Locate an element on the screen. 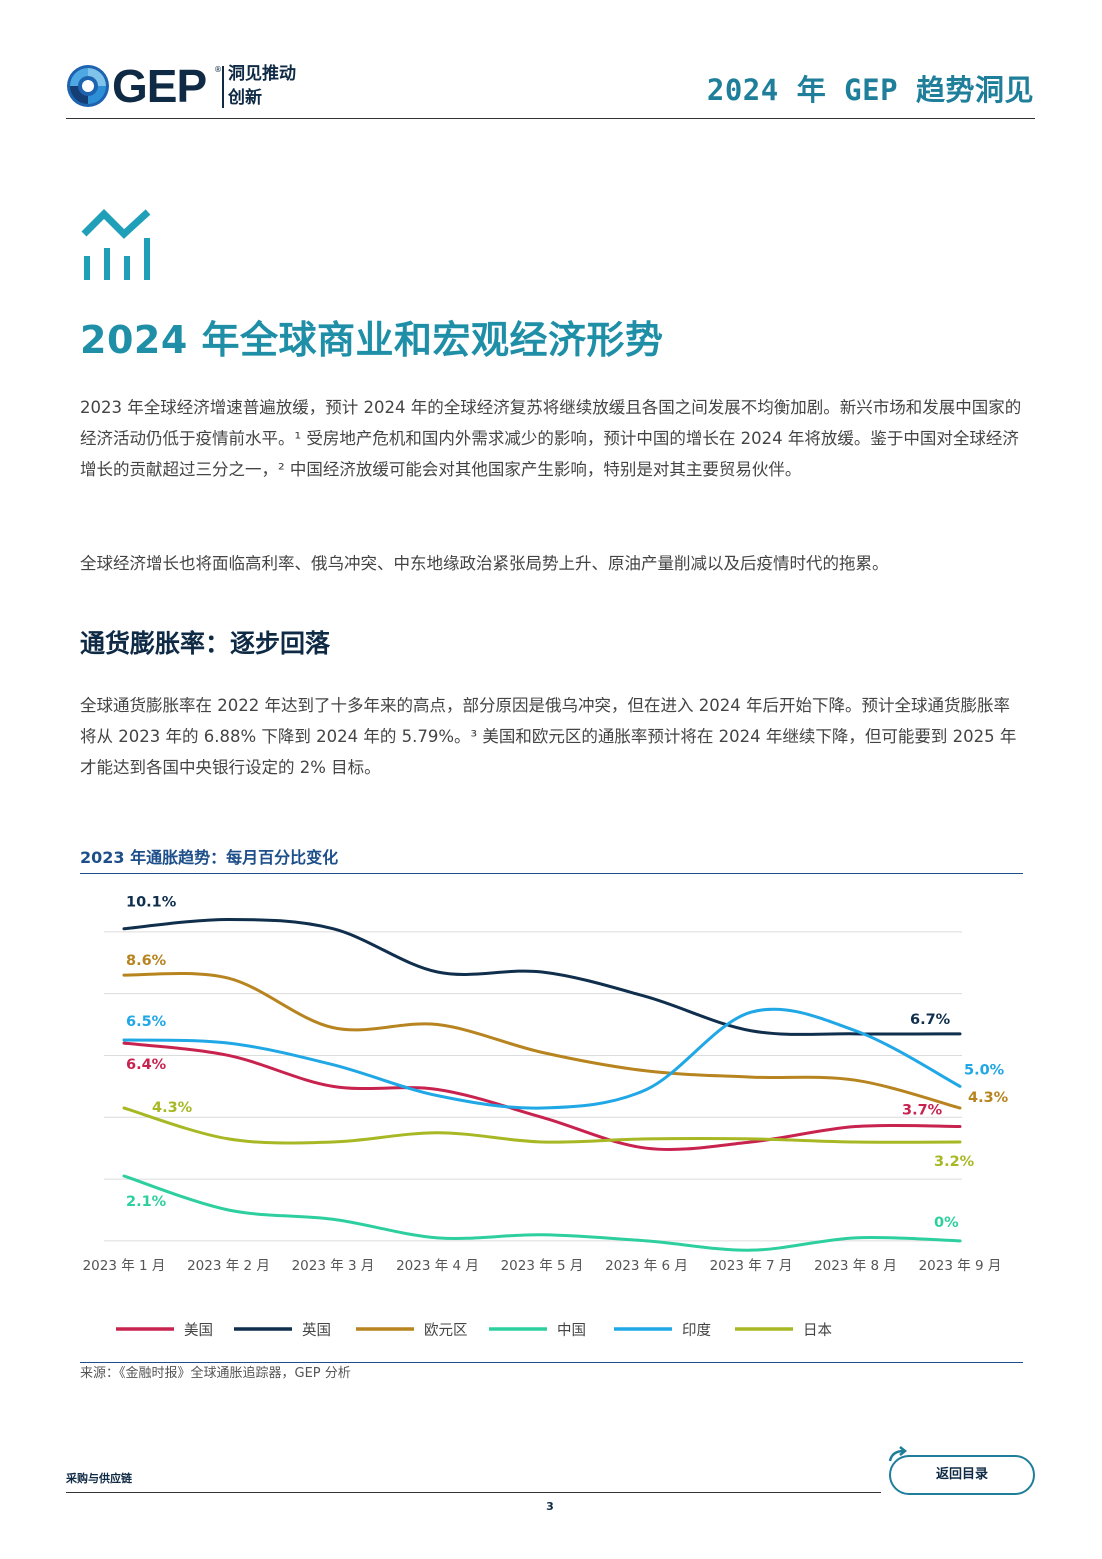 The image size is (1102, 1559). series-line-japan is located at coordinates (542, 1125).